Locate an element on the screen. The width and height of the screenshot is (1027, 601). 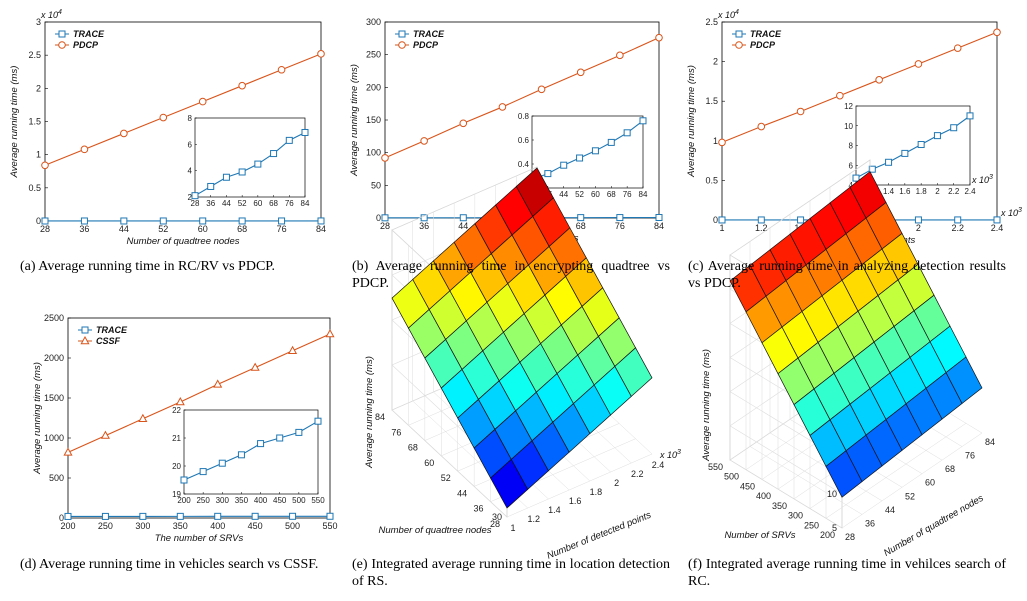
x-tick-label: 84 is located at coordinates (990, 442).